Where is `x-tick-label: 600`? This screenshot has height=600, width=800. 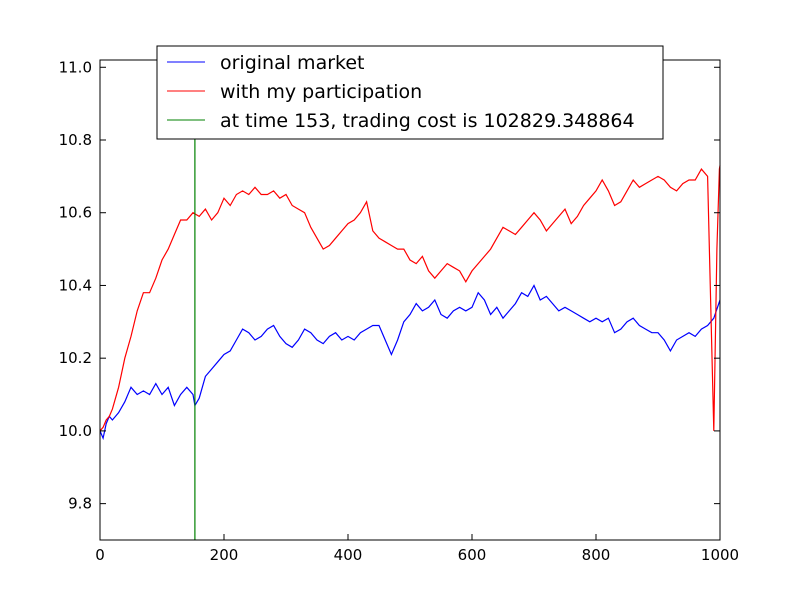
x-tick-label: 600 is located at coordinates (472, 555).